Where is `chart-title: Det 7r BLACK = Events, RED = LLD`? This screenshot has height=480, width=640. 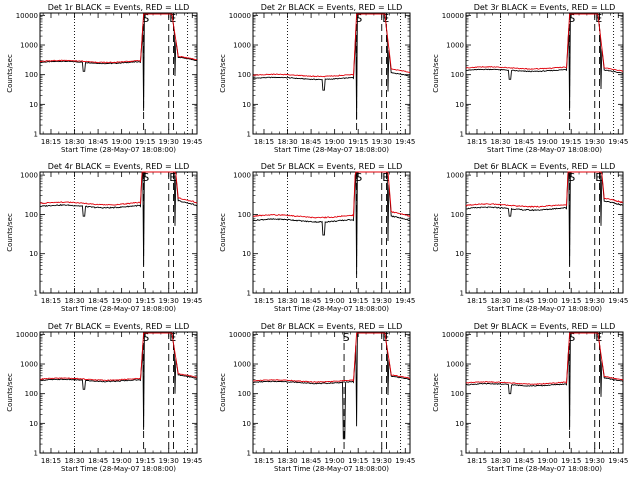
chart-title: Det 7r BLACK = Events, RED = LLD is located at coordinates (119, 326).